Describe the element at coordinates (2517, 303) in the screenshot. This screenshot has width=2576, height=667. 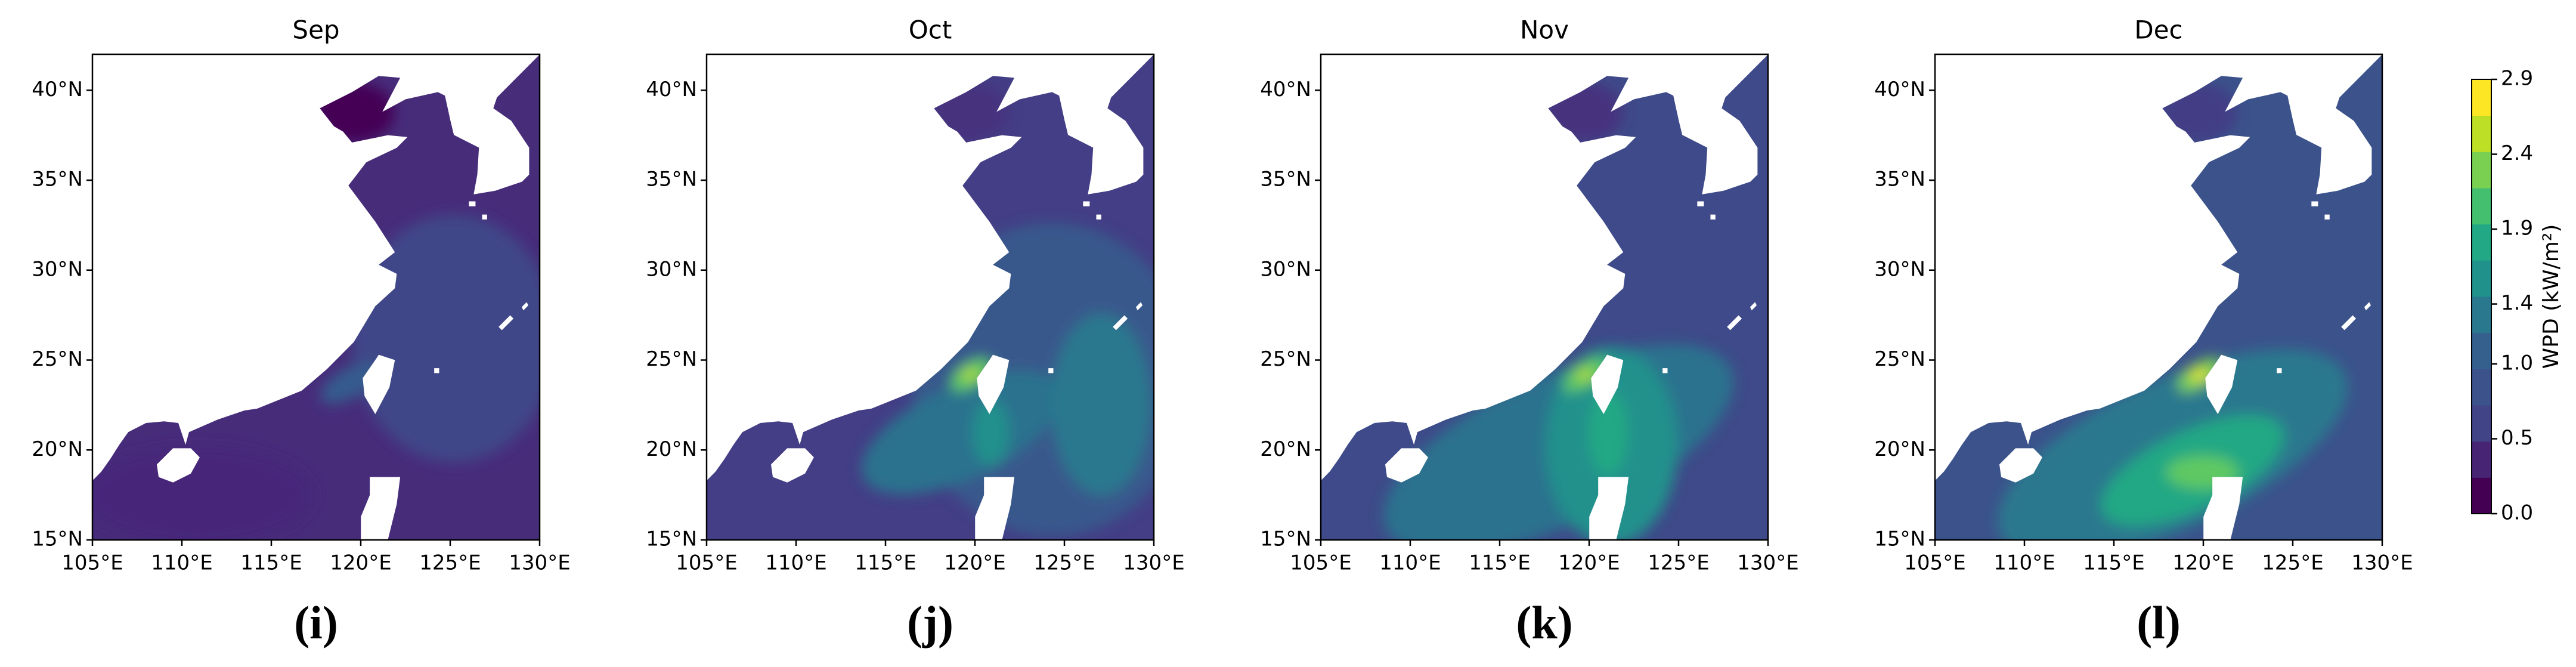
I see `colorbar-tick-label: 1.4` at that location.